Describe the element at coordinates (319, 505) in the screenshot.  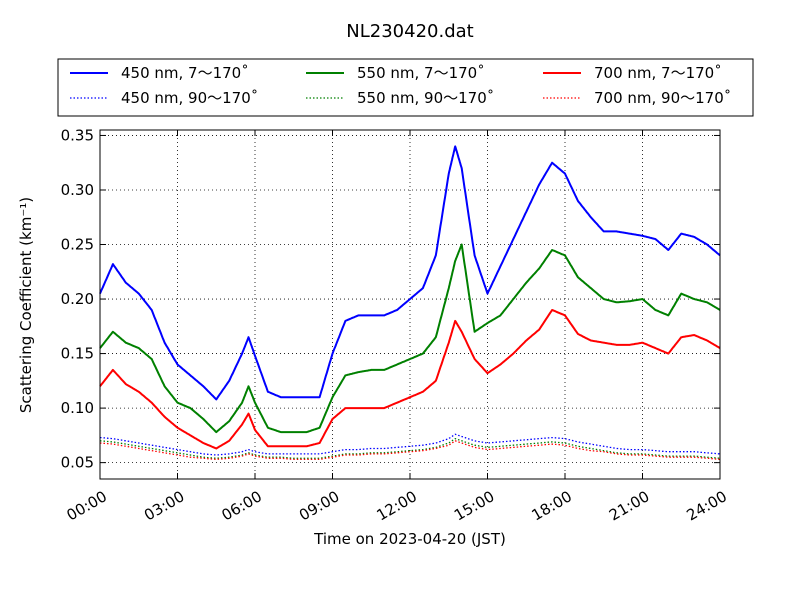
I see `x-tick-label: 09:00` at that location.